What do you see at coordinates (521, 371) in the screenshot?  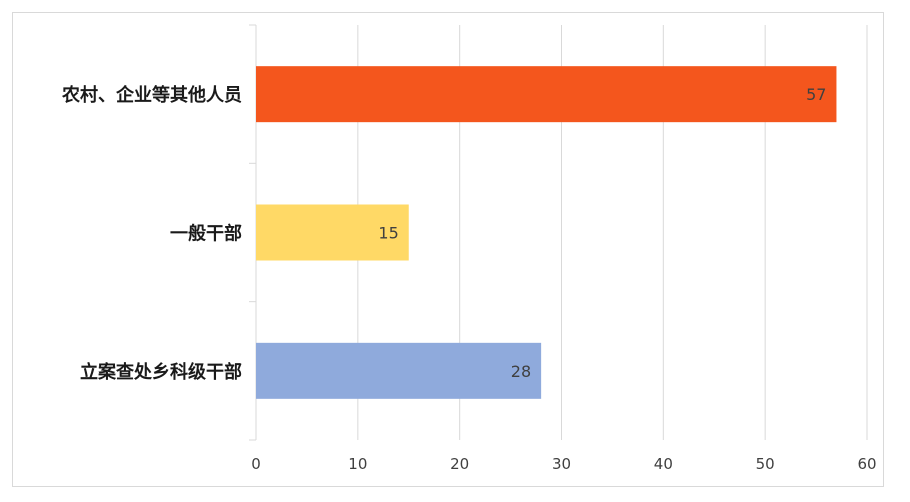 I see `data-label: 28` at bounding box center [521, 371].